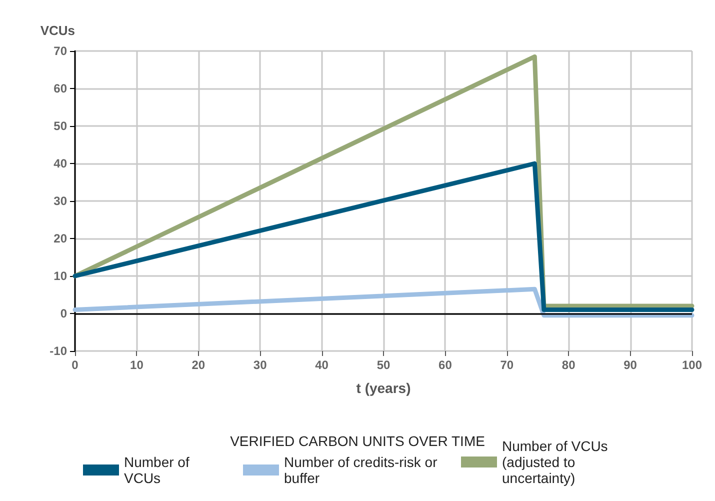 This screenshot has width=715, height=501. I want to click on y-tick-label: 70, so click(61, 51).